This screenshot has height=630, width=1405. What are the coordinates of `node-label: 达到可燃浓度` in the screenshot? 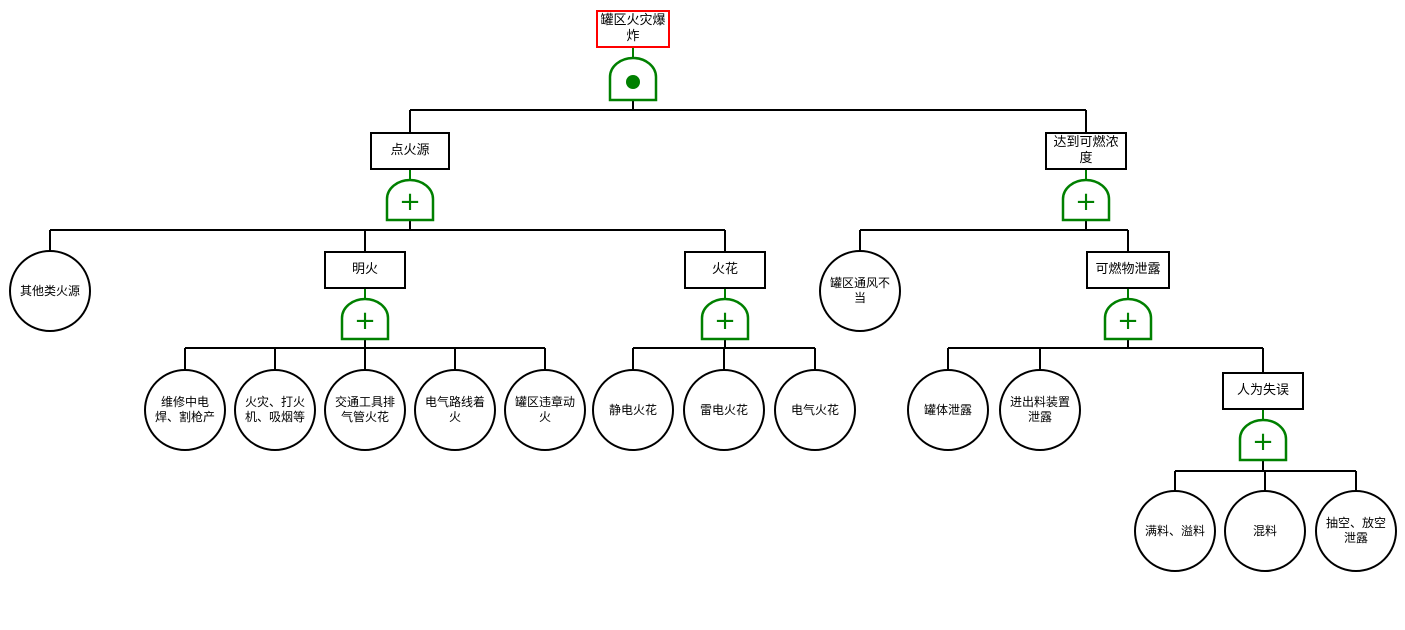 It's located at (1086, 150).